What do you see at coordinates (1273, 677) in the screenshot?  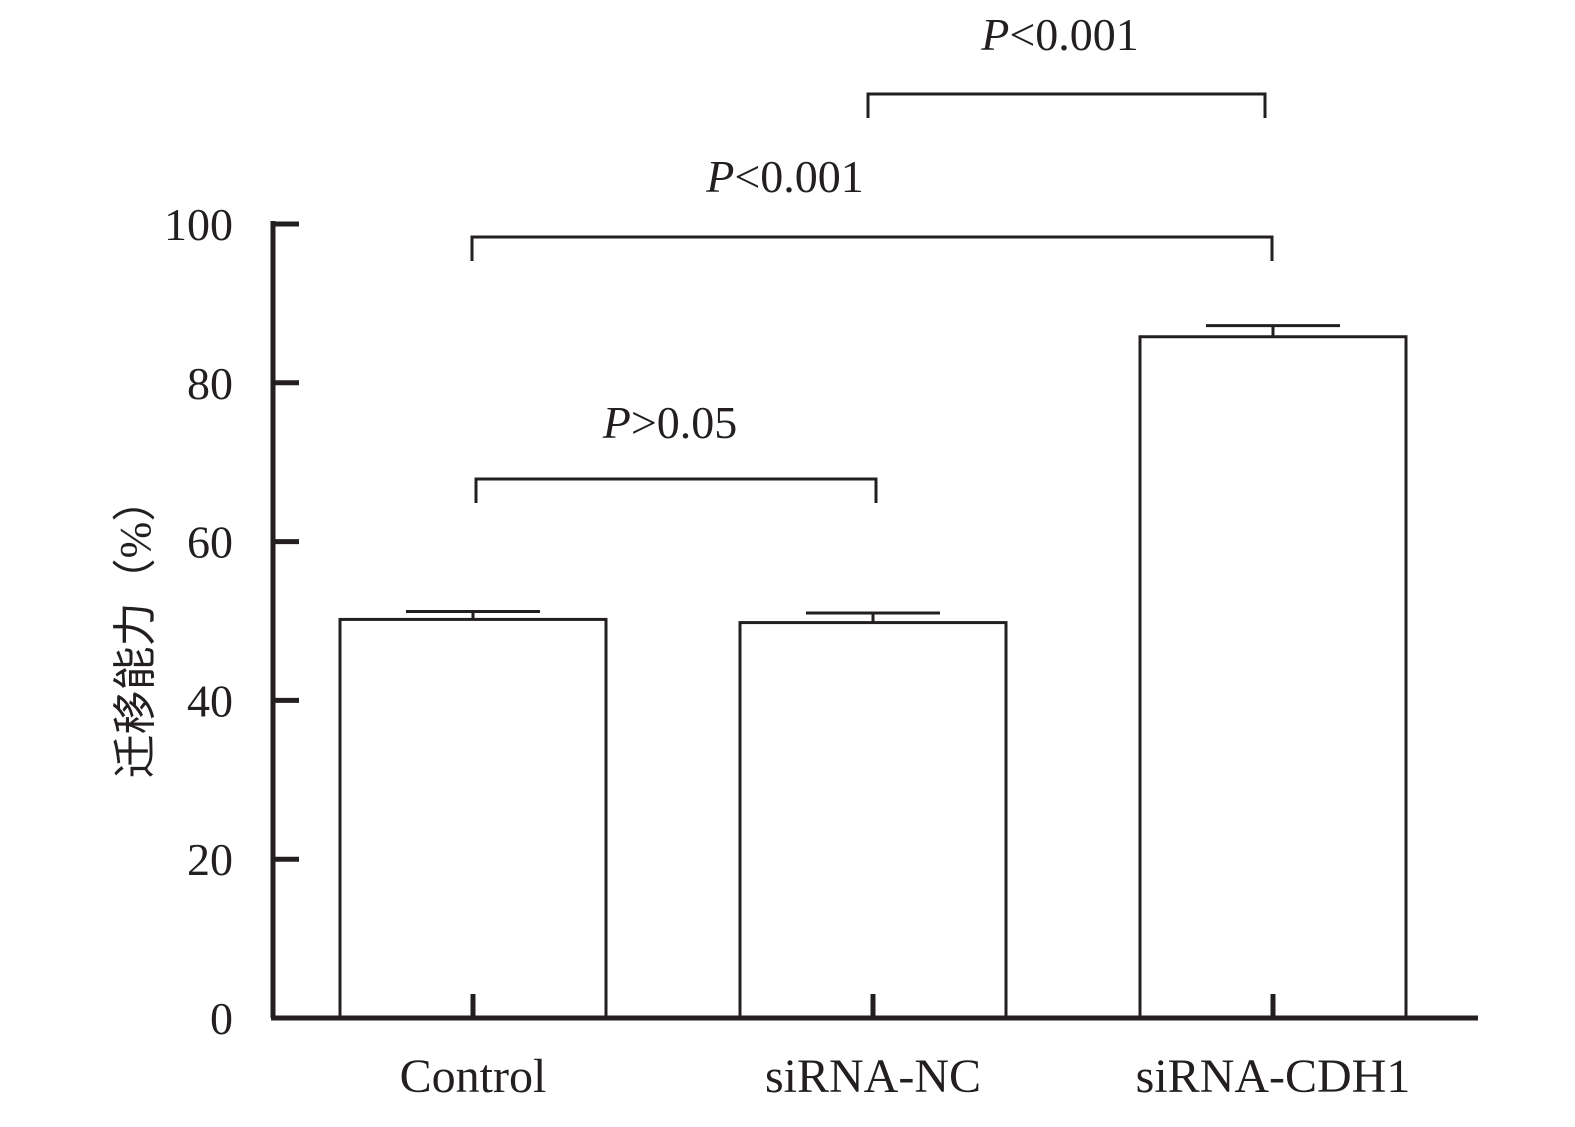 I see `bar-sirna-cdh1` at bounding box center [1273, 677].